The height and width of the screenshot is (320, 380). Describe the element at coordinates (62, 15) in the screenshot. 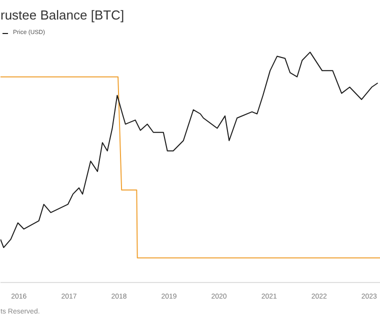

I see `chart-title: rustee Balance [BTC]` at that location.